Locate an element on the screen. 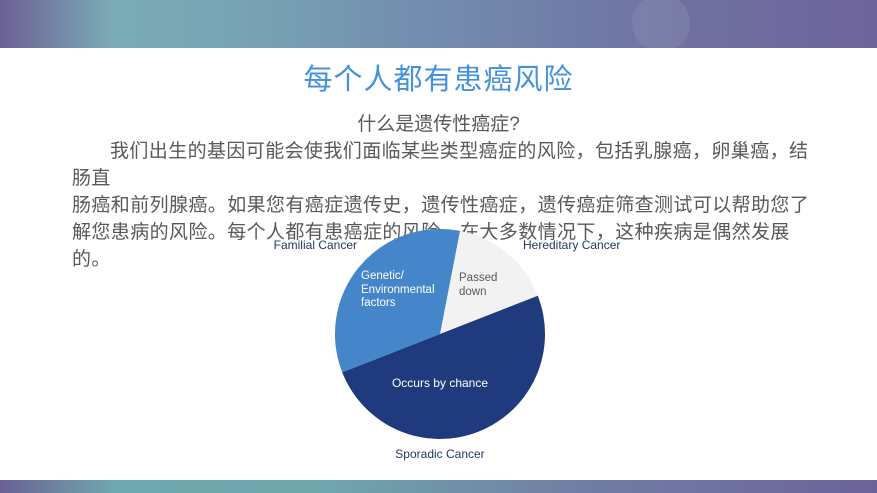 This screenshot has height=493, width=877. pie-slice-label-passed-down: Passed down is located at coordinates (478, 285).